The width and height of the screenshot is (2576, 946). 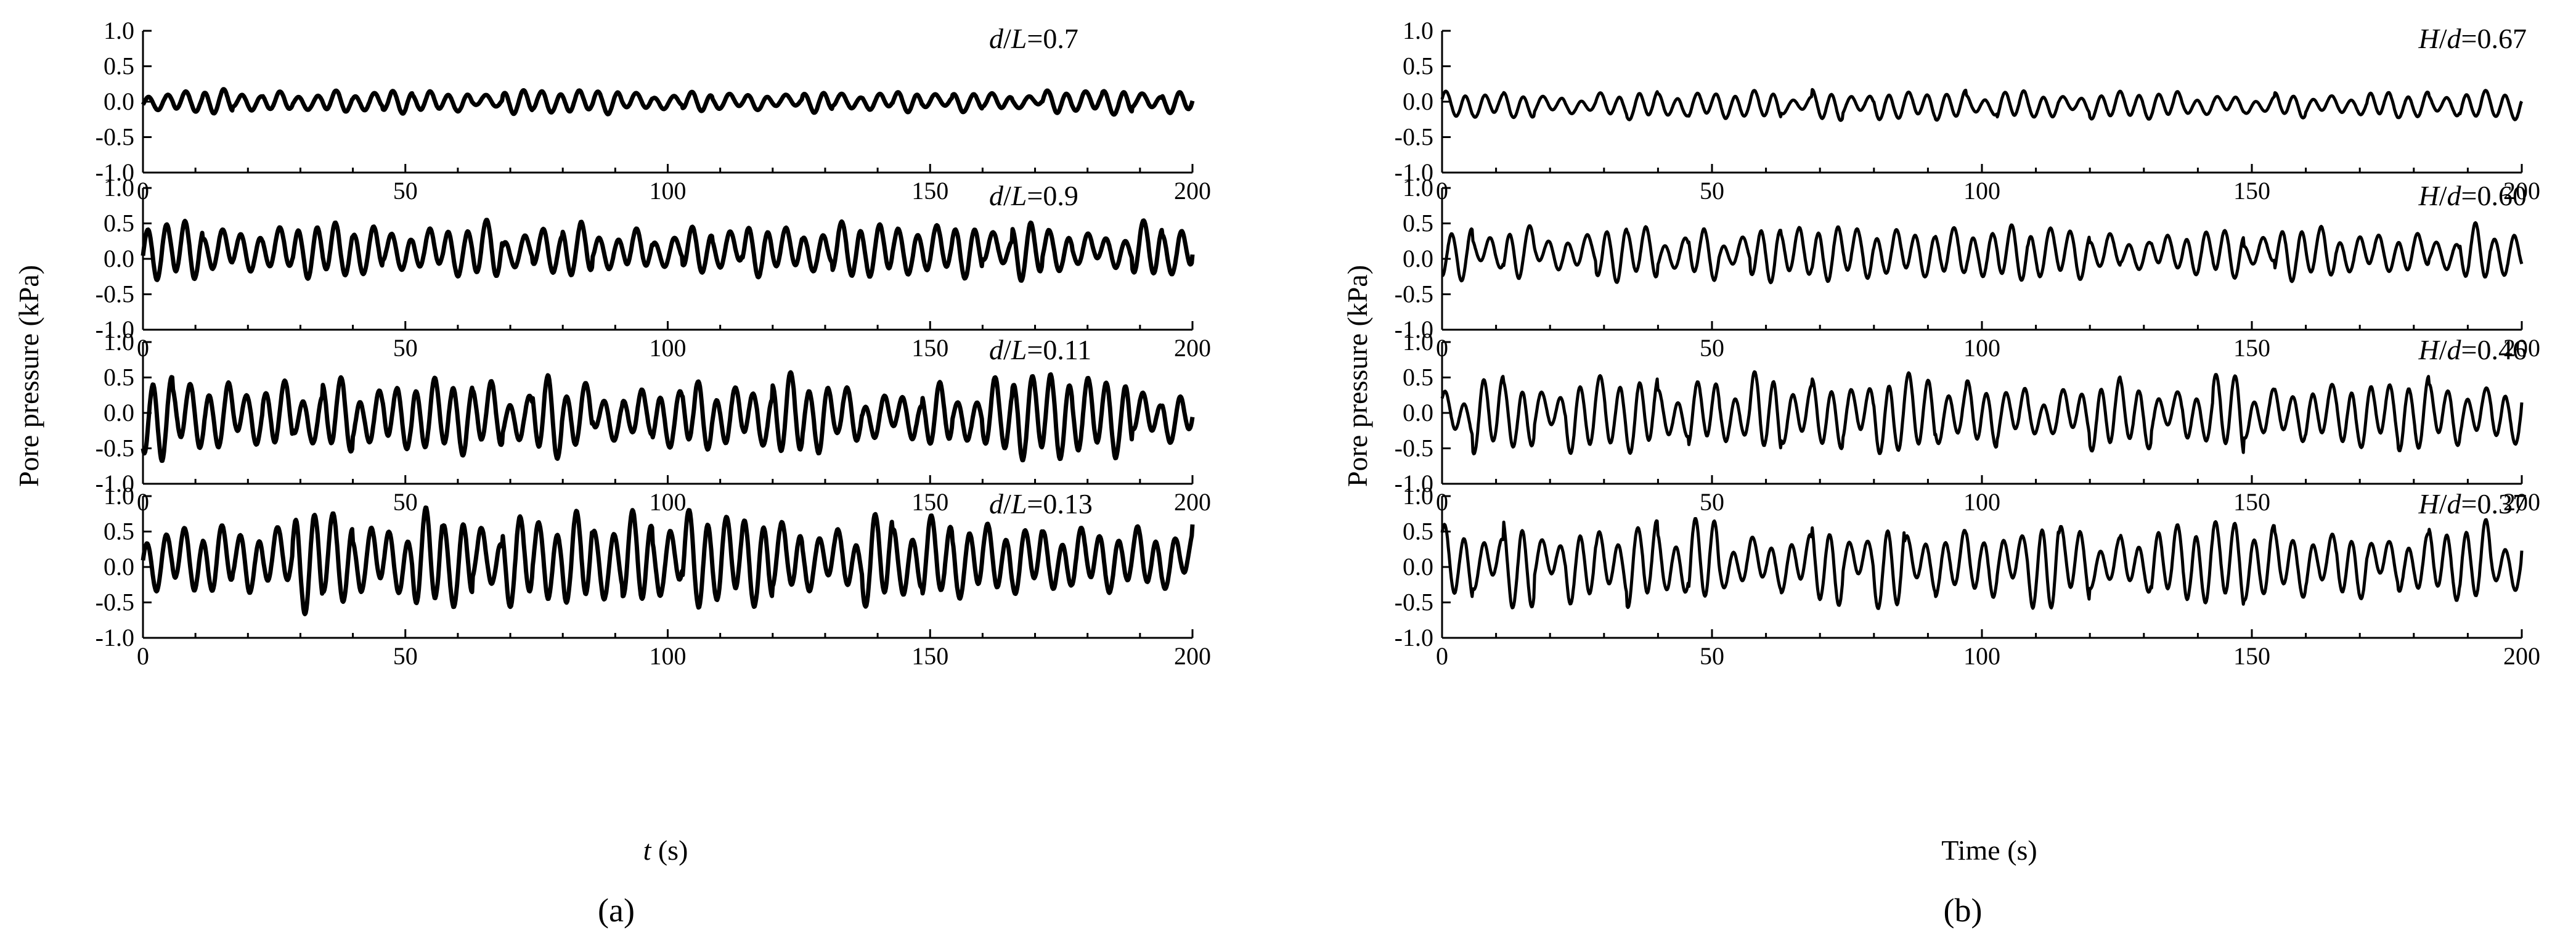 I want to click on panel-a-xlabel: t (s), so click(x=665, y=850).